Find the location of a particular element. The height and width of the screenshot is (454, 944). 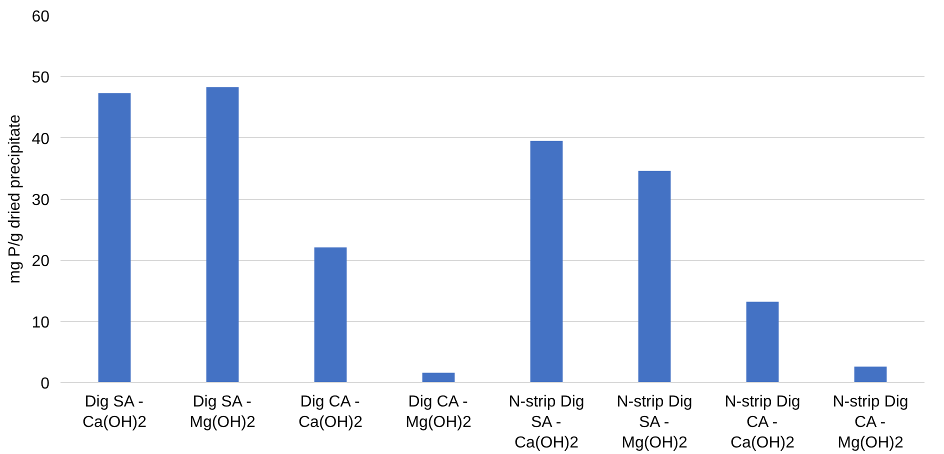

y-tick-label: 30 is located at coordinates (41, 200).